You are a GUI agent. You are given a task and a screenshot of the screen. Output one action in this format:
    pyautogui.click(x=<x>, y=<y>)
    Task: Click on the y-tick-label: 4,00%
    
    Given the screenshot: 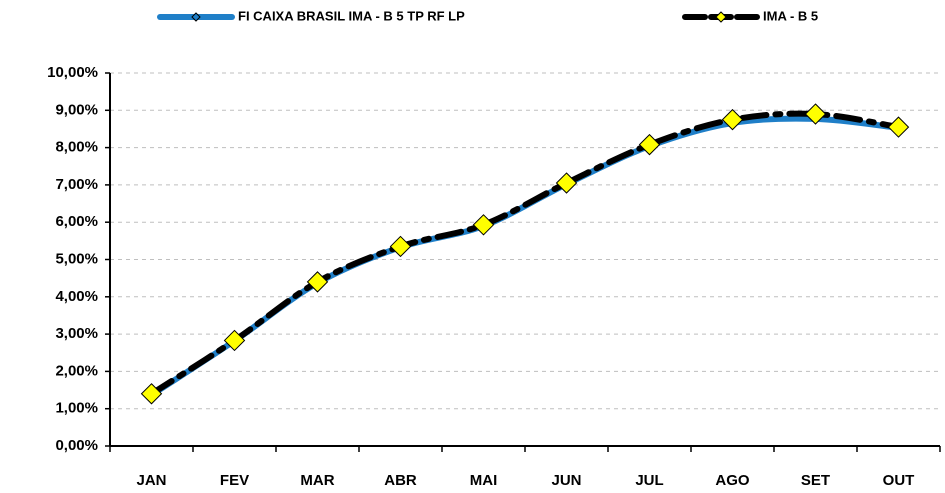 What is the action you would take?
    pyautogui.click(x=76, y=296)
    